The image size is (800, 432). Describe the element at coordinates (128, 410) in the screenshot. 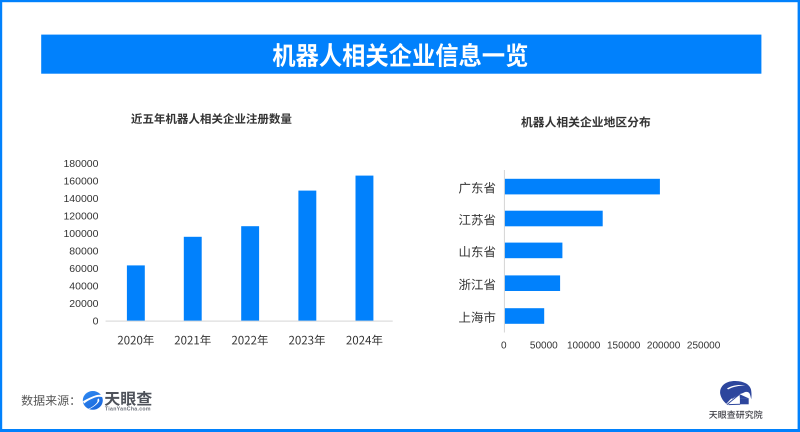

I see `svg-text: TianYanCha.com` at that location.